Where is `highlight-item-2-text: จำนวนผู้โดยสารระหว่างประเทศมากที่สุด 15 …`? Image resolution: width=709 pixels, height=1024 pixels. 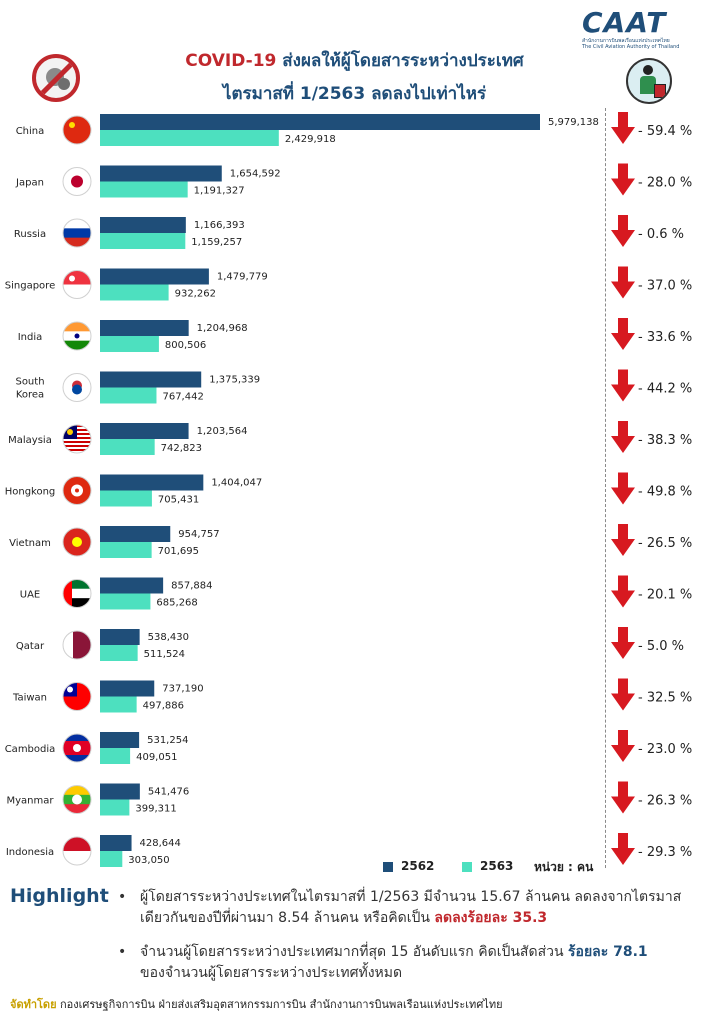 highlight-item-2-text: จำนวนผู้โดยสารระหว่างประเทศมากที่สุด 15 … is located at coordinates (352, 952).